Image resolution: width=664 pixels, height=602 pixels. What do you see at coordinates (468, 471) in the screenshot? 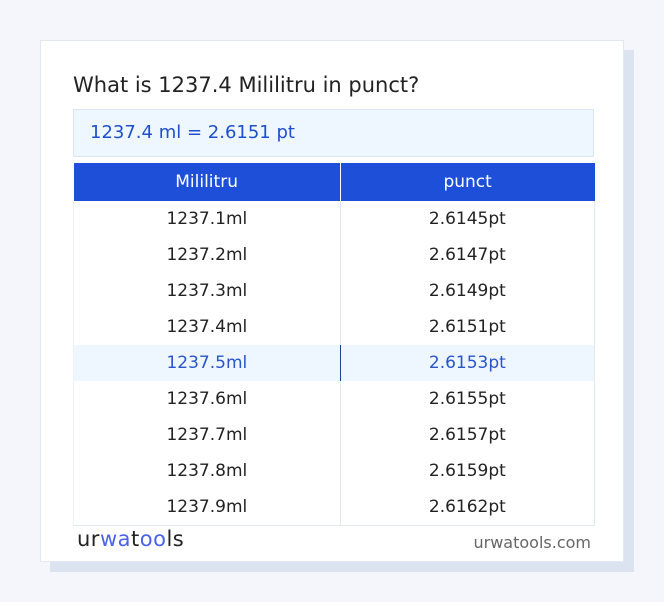
I see `punct-cell: 2.6159pt` at bounding box center [468, 471].